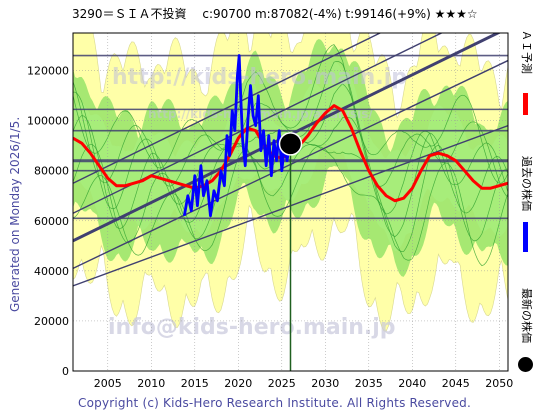 Image resolution: width=560 pixels, height=420 pixels. I want to click on legend-latest-label: 最新の株価, so click(526, 315).